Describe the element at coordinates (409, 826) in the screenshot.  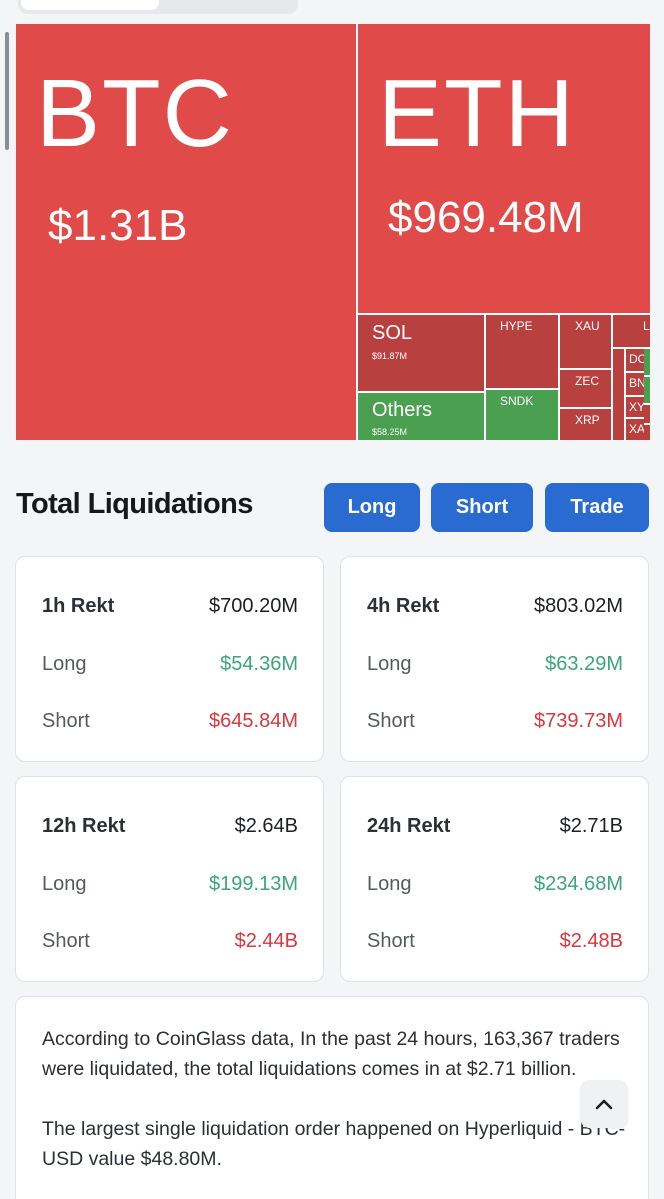
I see `period-label: 24h Rekt` at that location.